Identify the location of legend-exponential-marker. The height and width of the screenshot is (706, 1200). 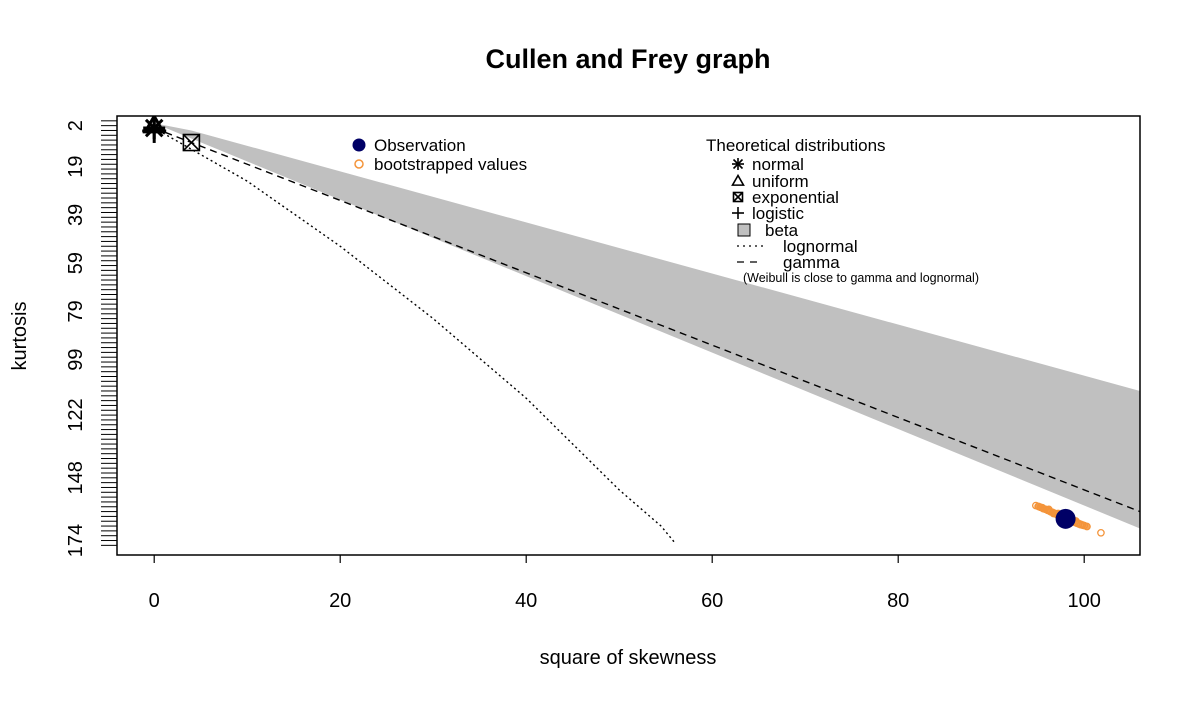
(738, 197).